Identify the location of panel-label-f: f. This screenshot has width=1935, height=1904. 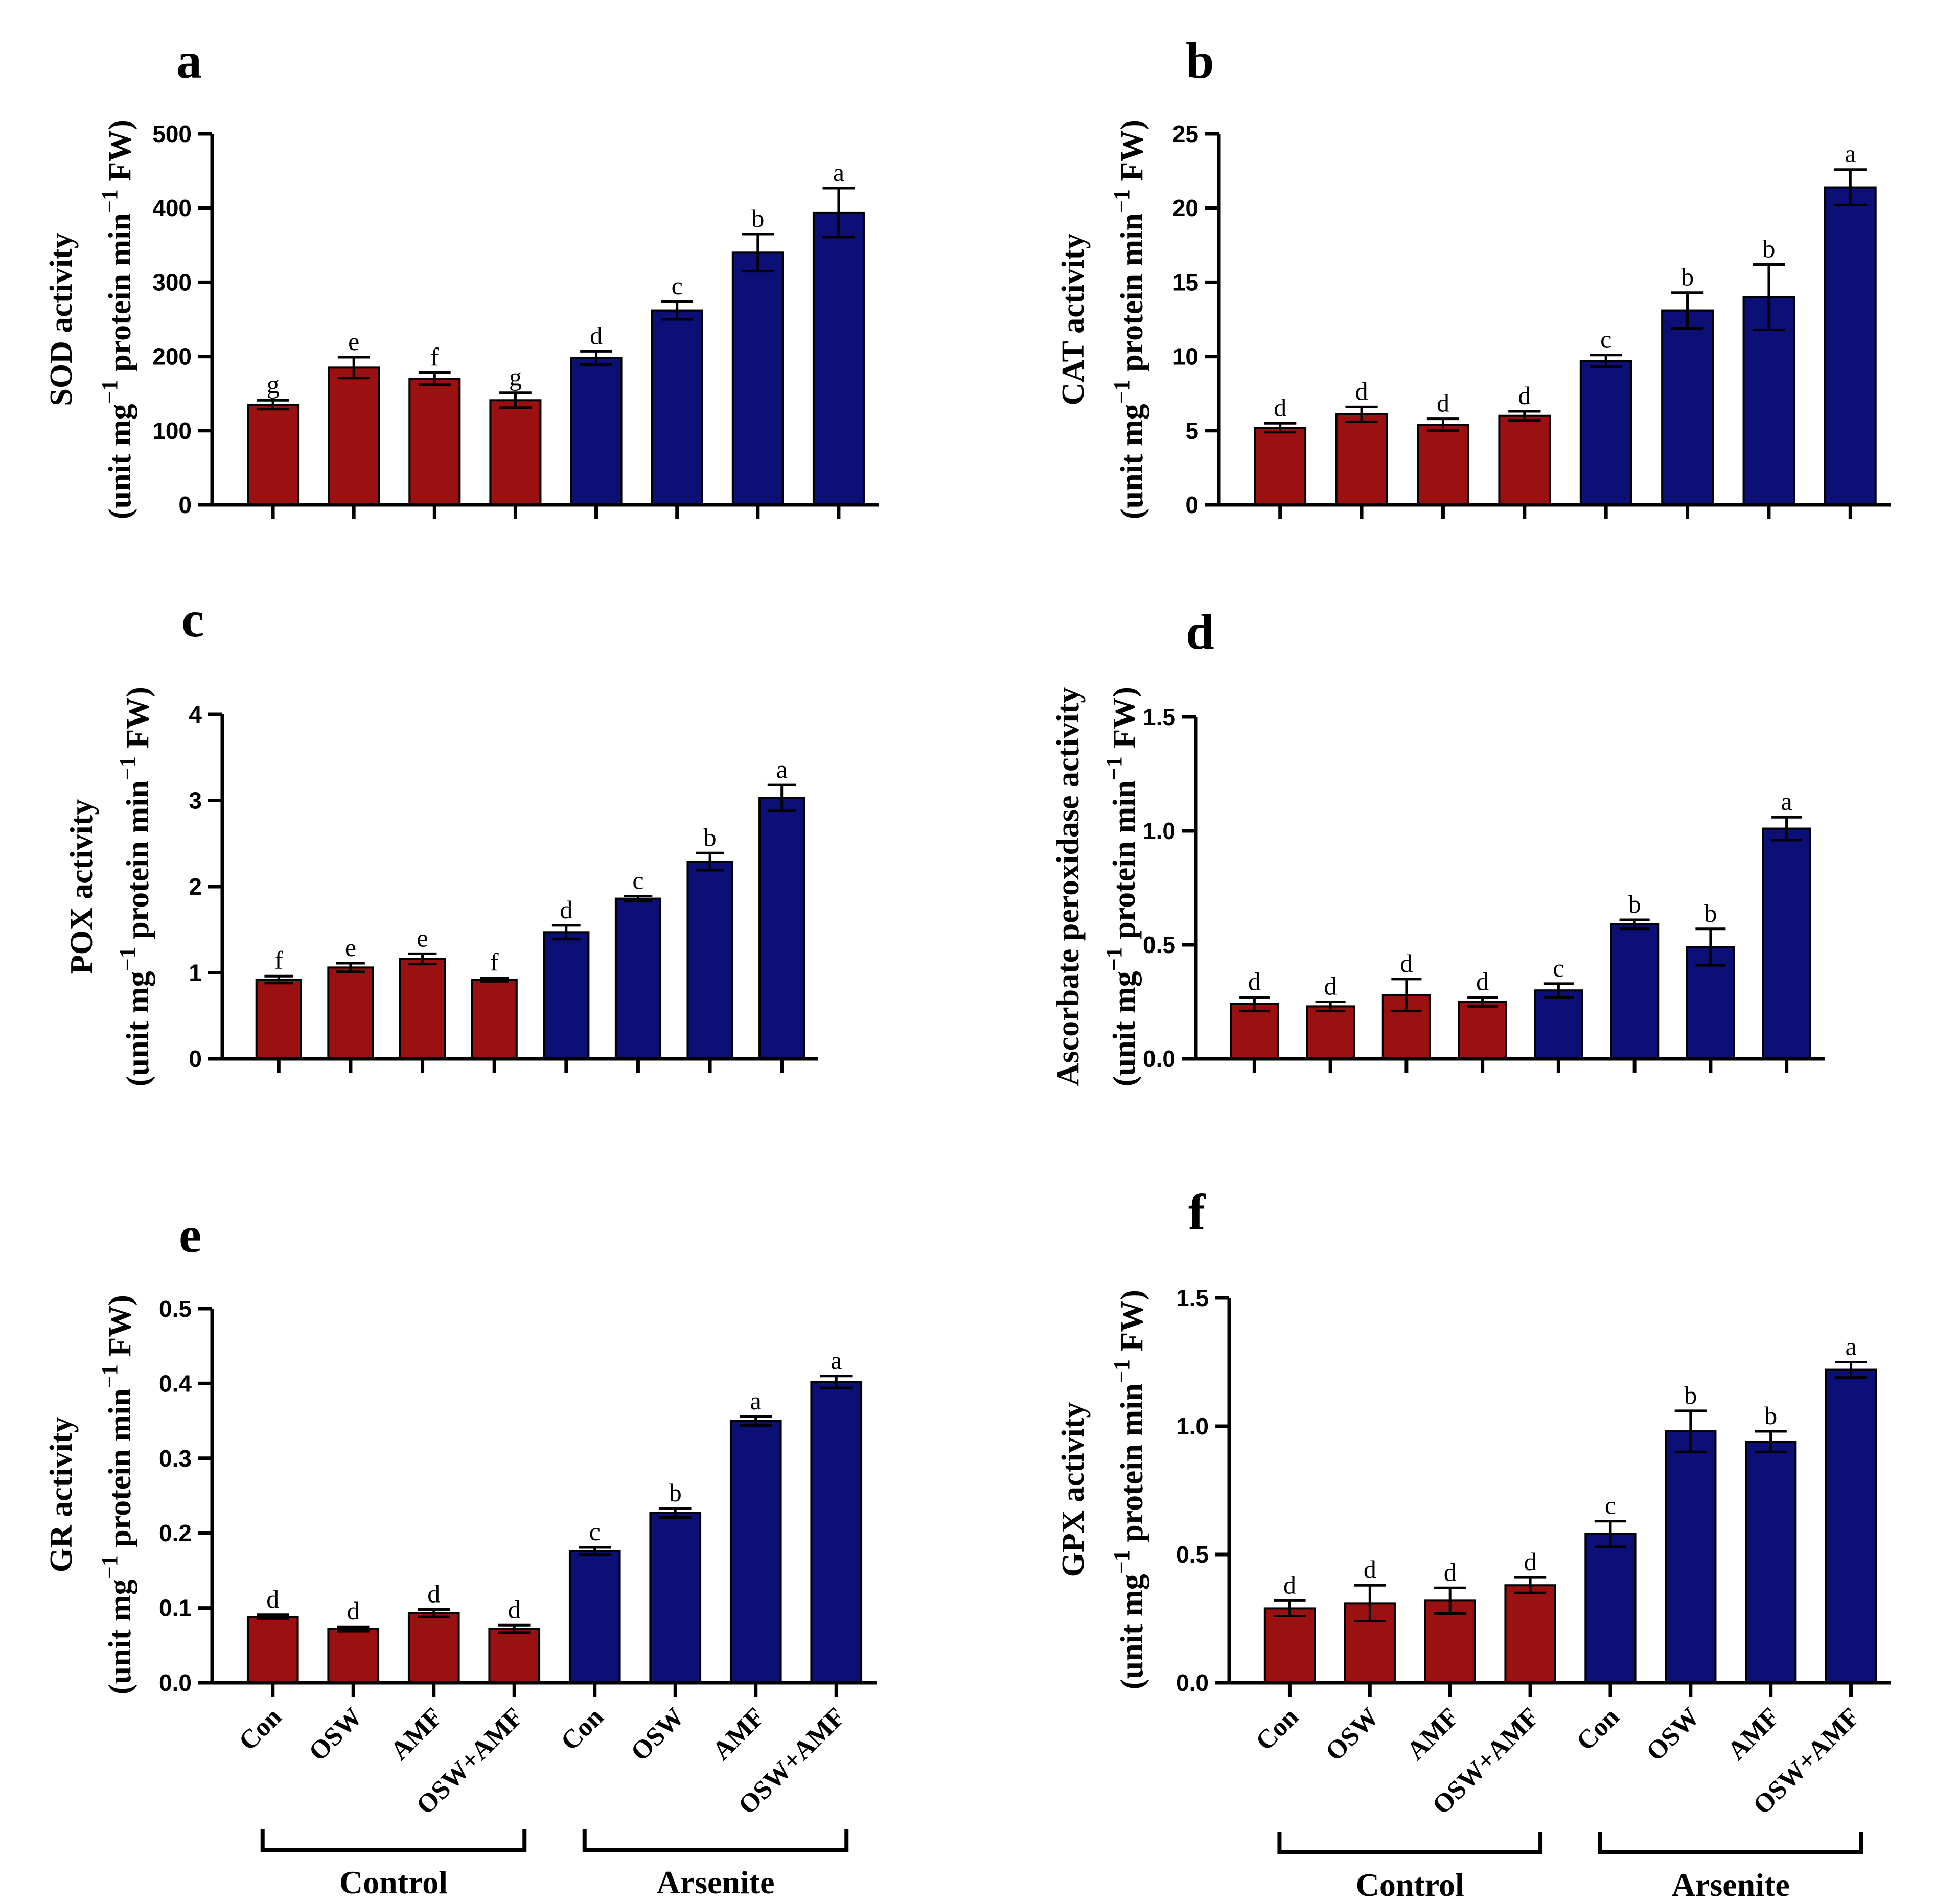
(1197, 1211).